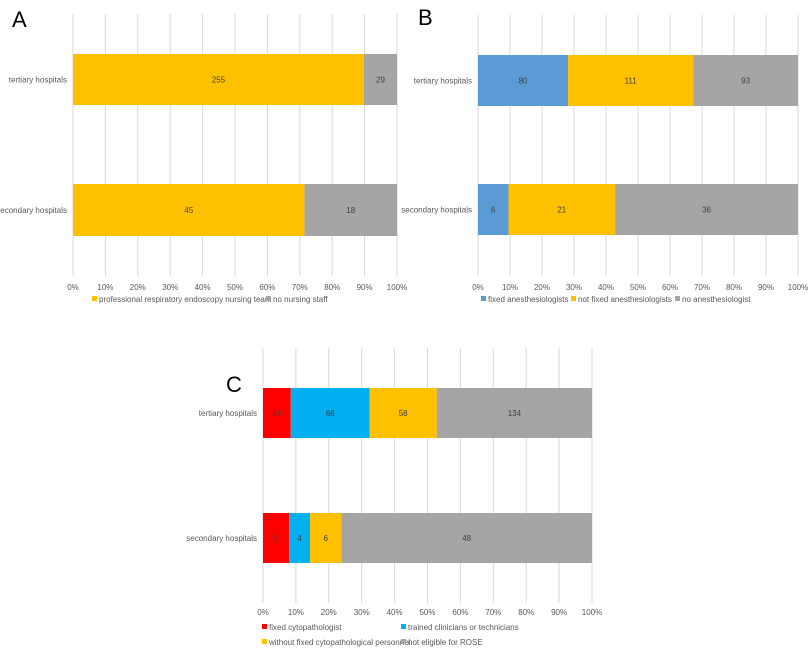  What do you see at coordinates (300, 299) in the screenshot?
I see `legend-label: no nursing staff` at bounding box center [300, 299].